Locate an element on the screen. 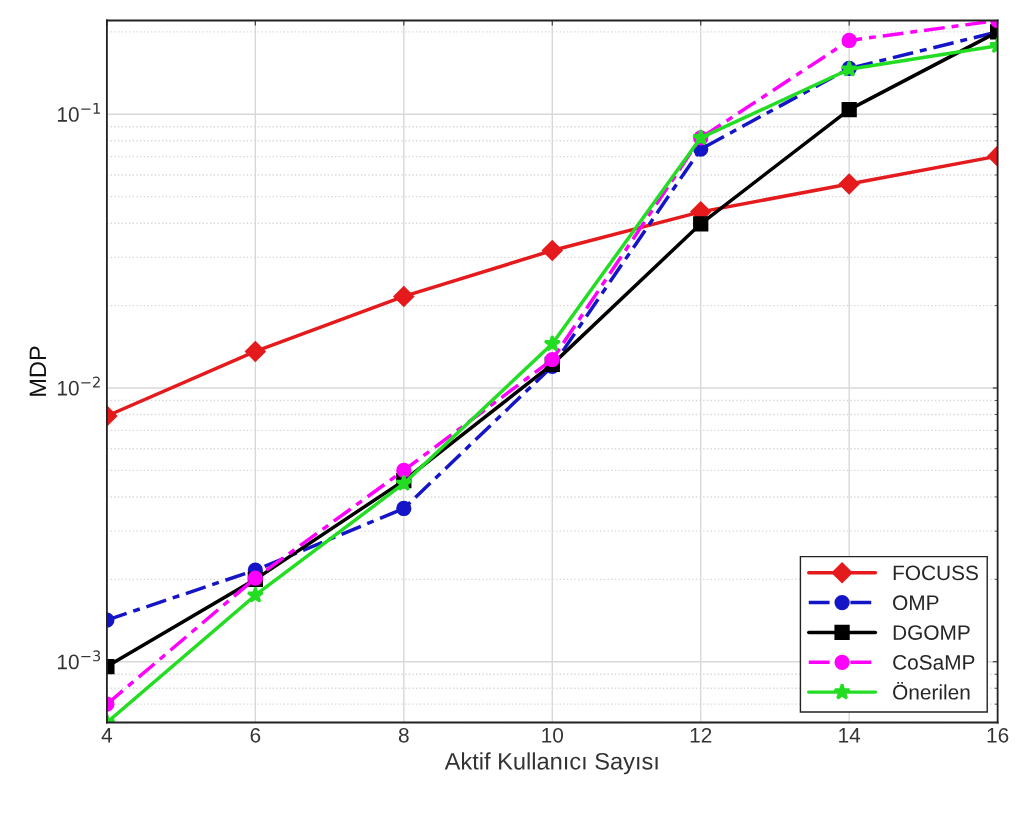 Image resolution: width=1018 pixels, height=821 pixels. legend-label: Önerilen is located at coordinates (931, 690).